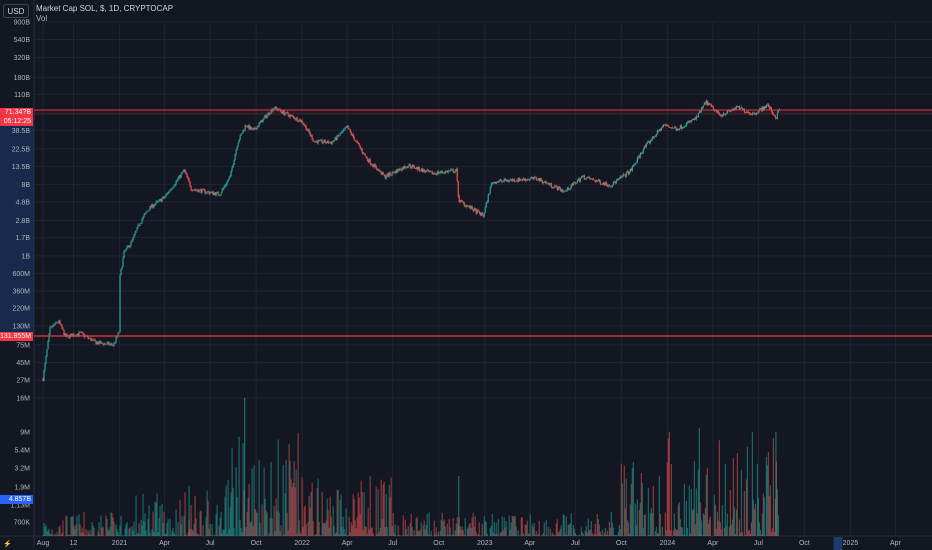 This screenshot has width=932, height=550. I want to click on currency-button: USD, so click(16, 11).